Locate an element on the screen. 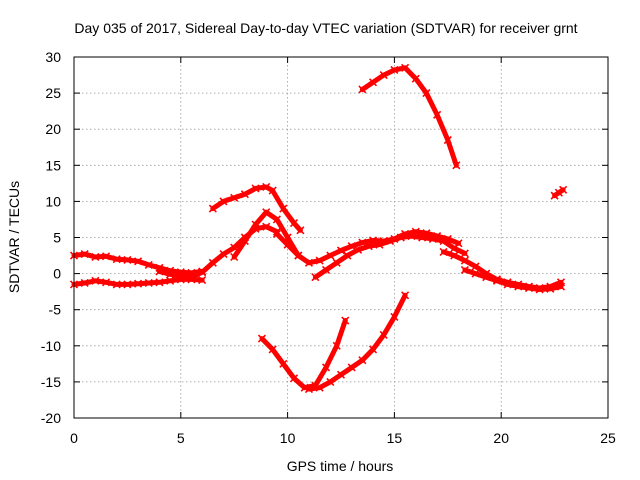 The image size is (640, 480). x-tick-label: 10 is located at coordinates (288, 438).